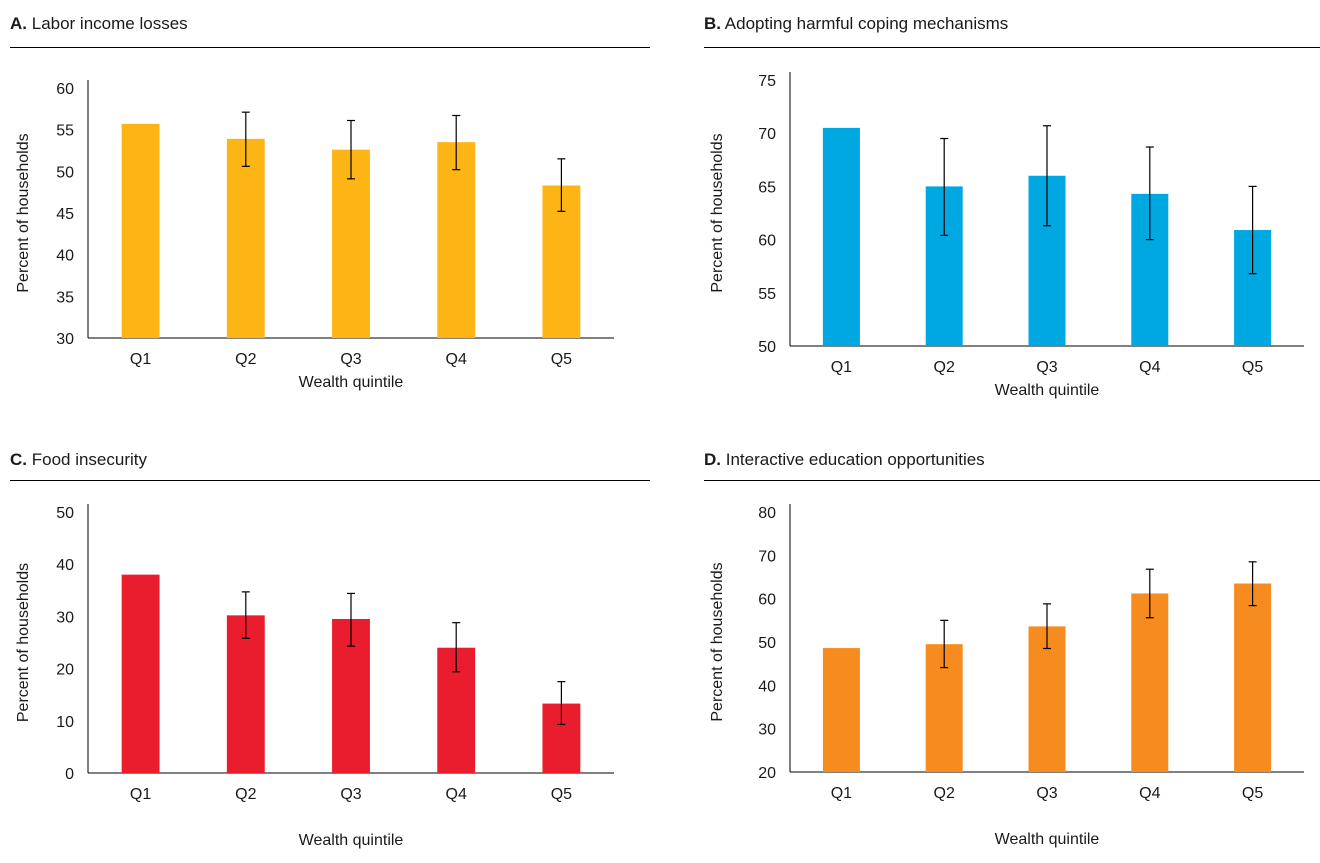 This screenshot has width=1320, height=863. I want to click on y-tick-label: 0, so click(69, 774).